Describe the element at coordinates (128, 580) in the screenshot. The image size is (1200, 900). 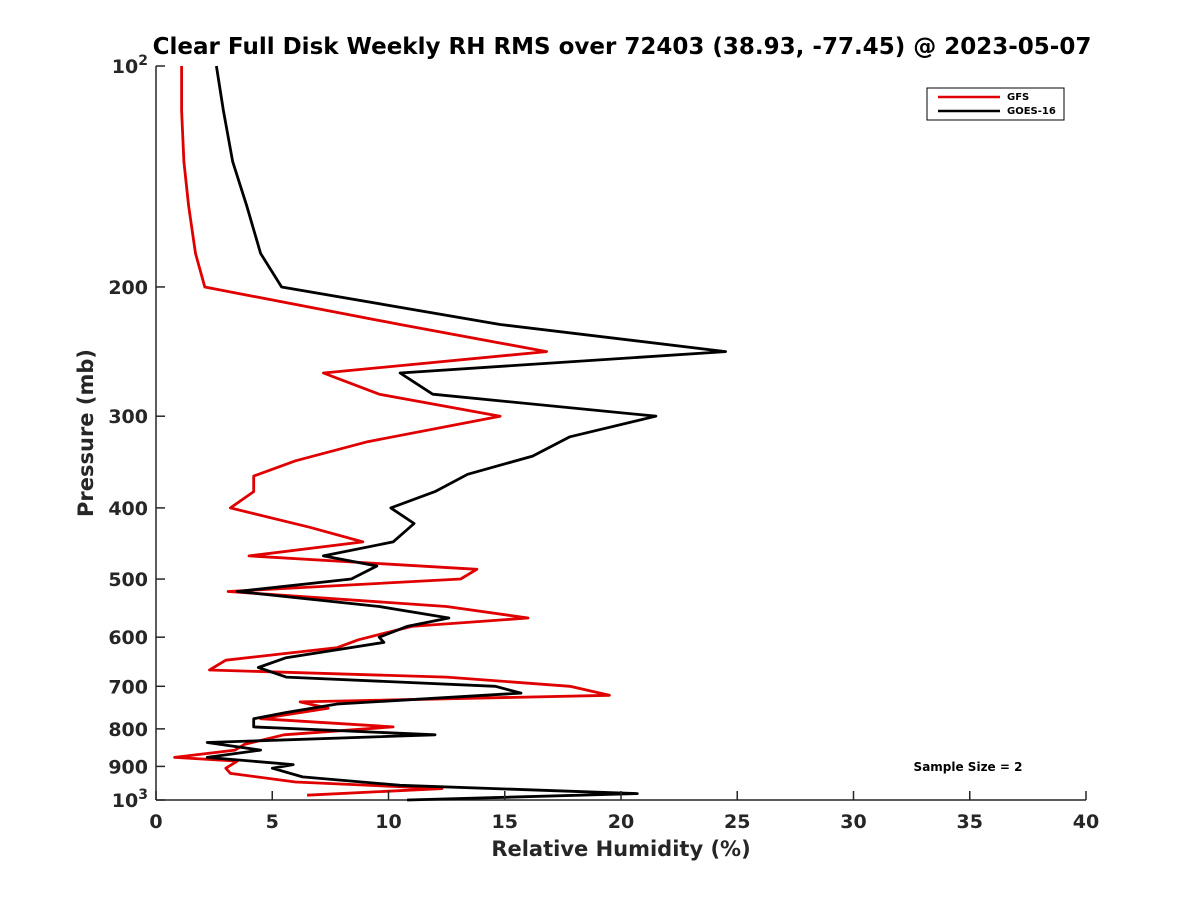
I see `y-tick-label: 500` at that location.